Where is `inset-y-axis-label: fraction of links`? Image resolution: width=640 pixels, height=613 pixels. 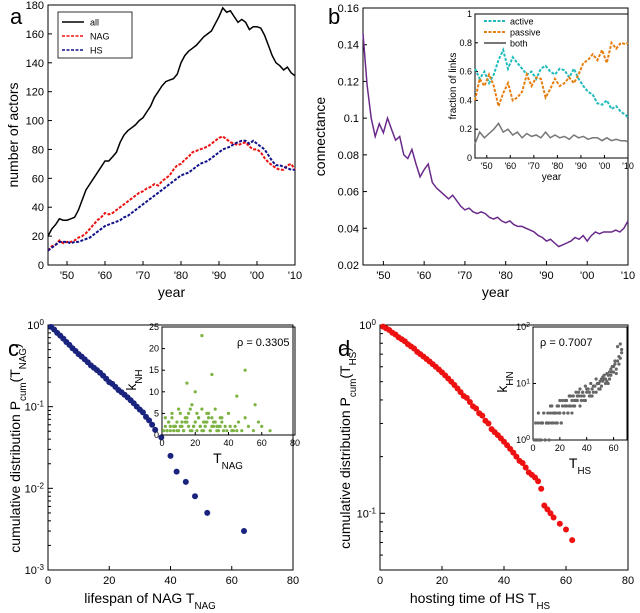
inset-y-axis-label: fraction of links is located at coordinates (453, 86).